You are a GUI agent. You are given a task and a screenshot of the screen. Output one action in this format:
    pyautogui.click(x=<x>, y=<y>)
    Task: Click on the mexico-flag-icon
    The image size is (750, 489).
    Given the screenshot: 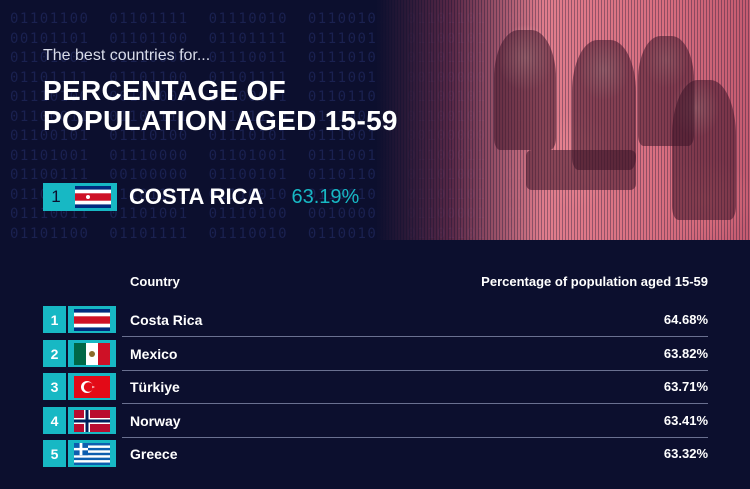 What is the action you would take?
    pyautogui.click(x=92, y=353)
    